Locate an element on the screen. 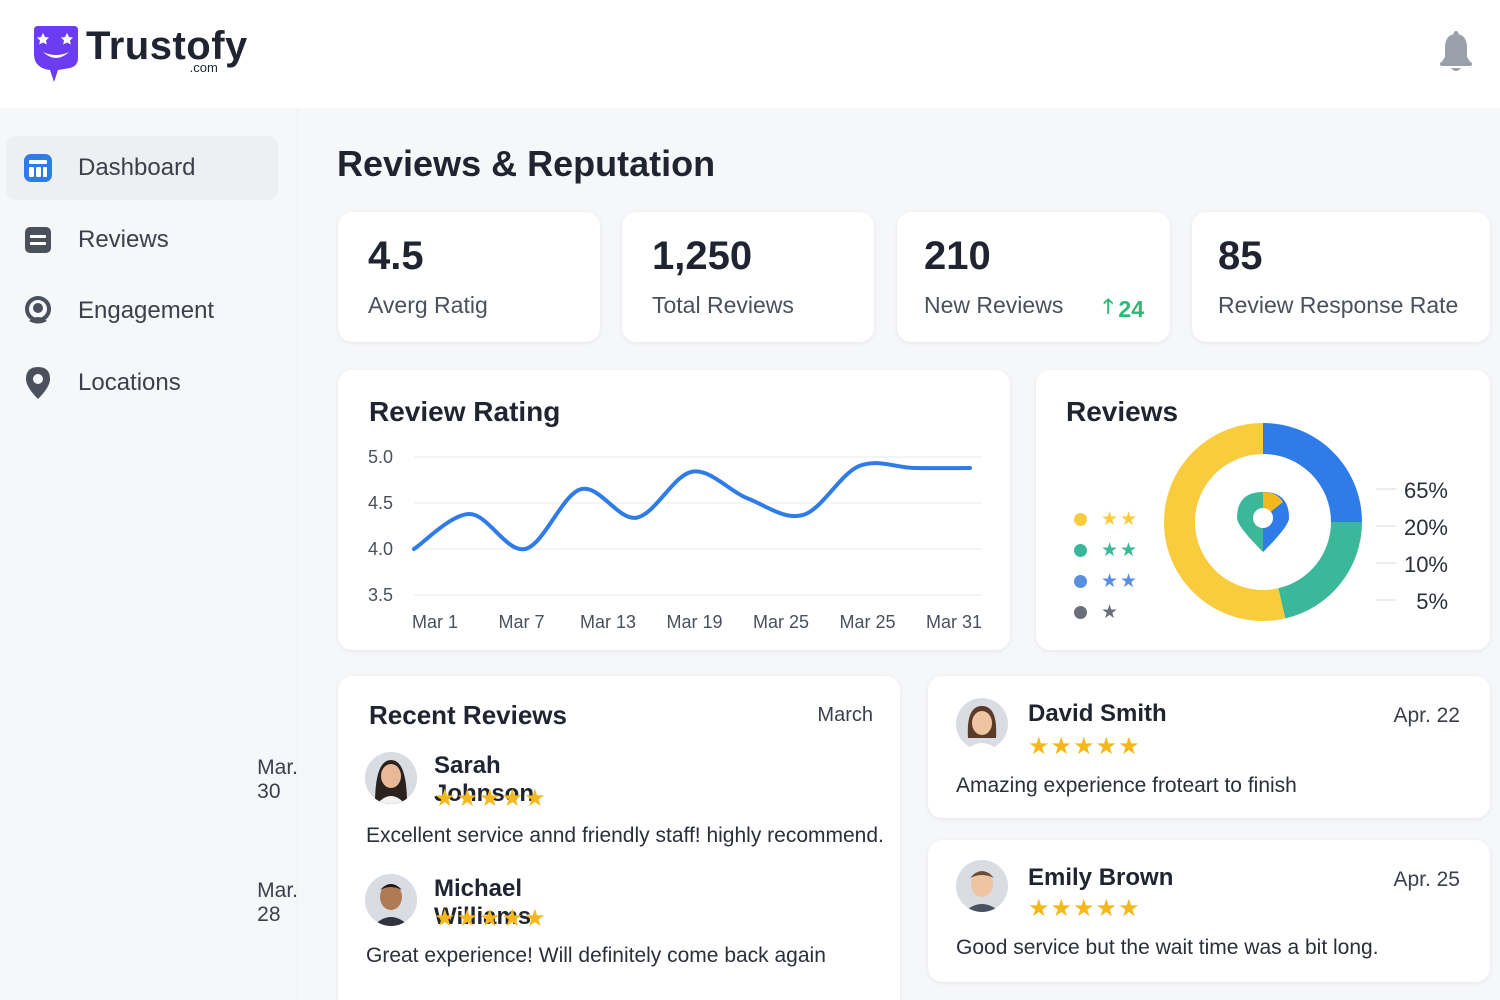 The image size is (1500, 1000). pie-percent-label: 65% is located at coordinates (1426, 490).